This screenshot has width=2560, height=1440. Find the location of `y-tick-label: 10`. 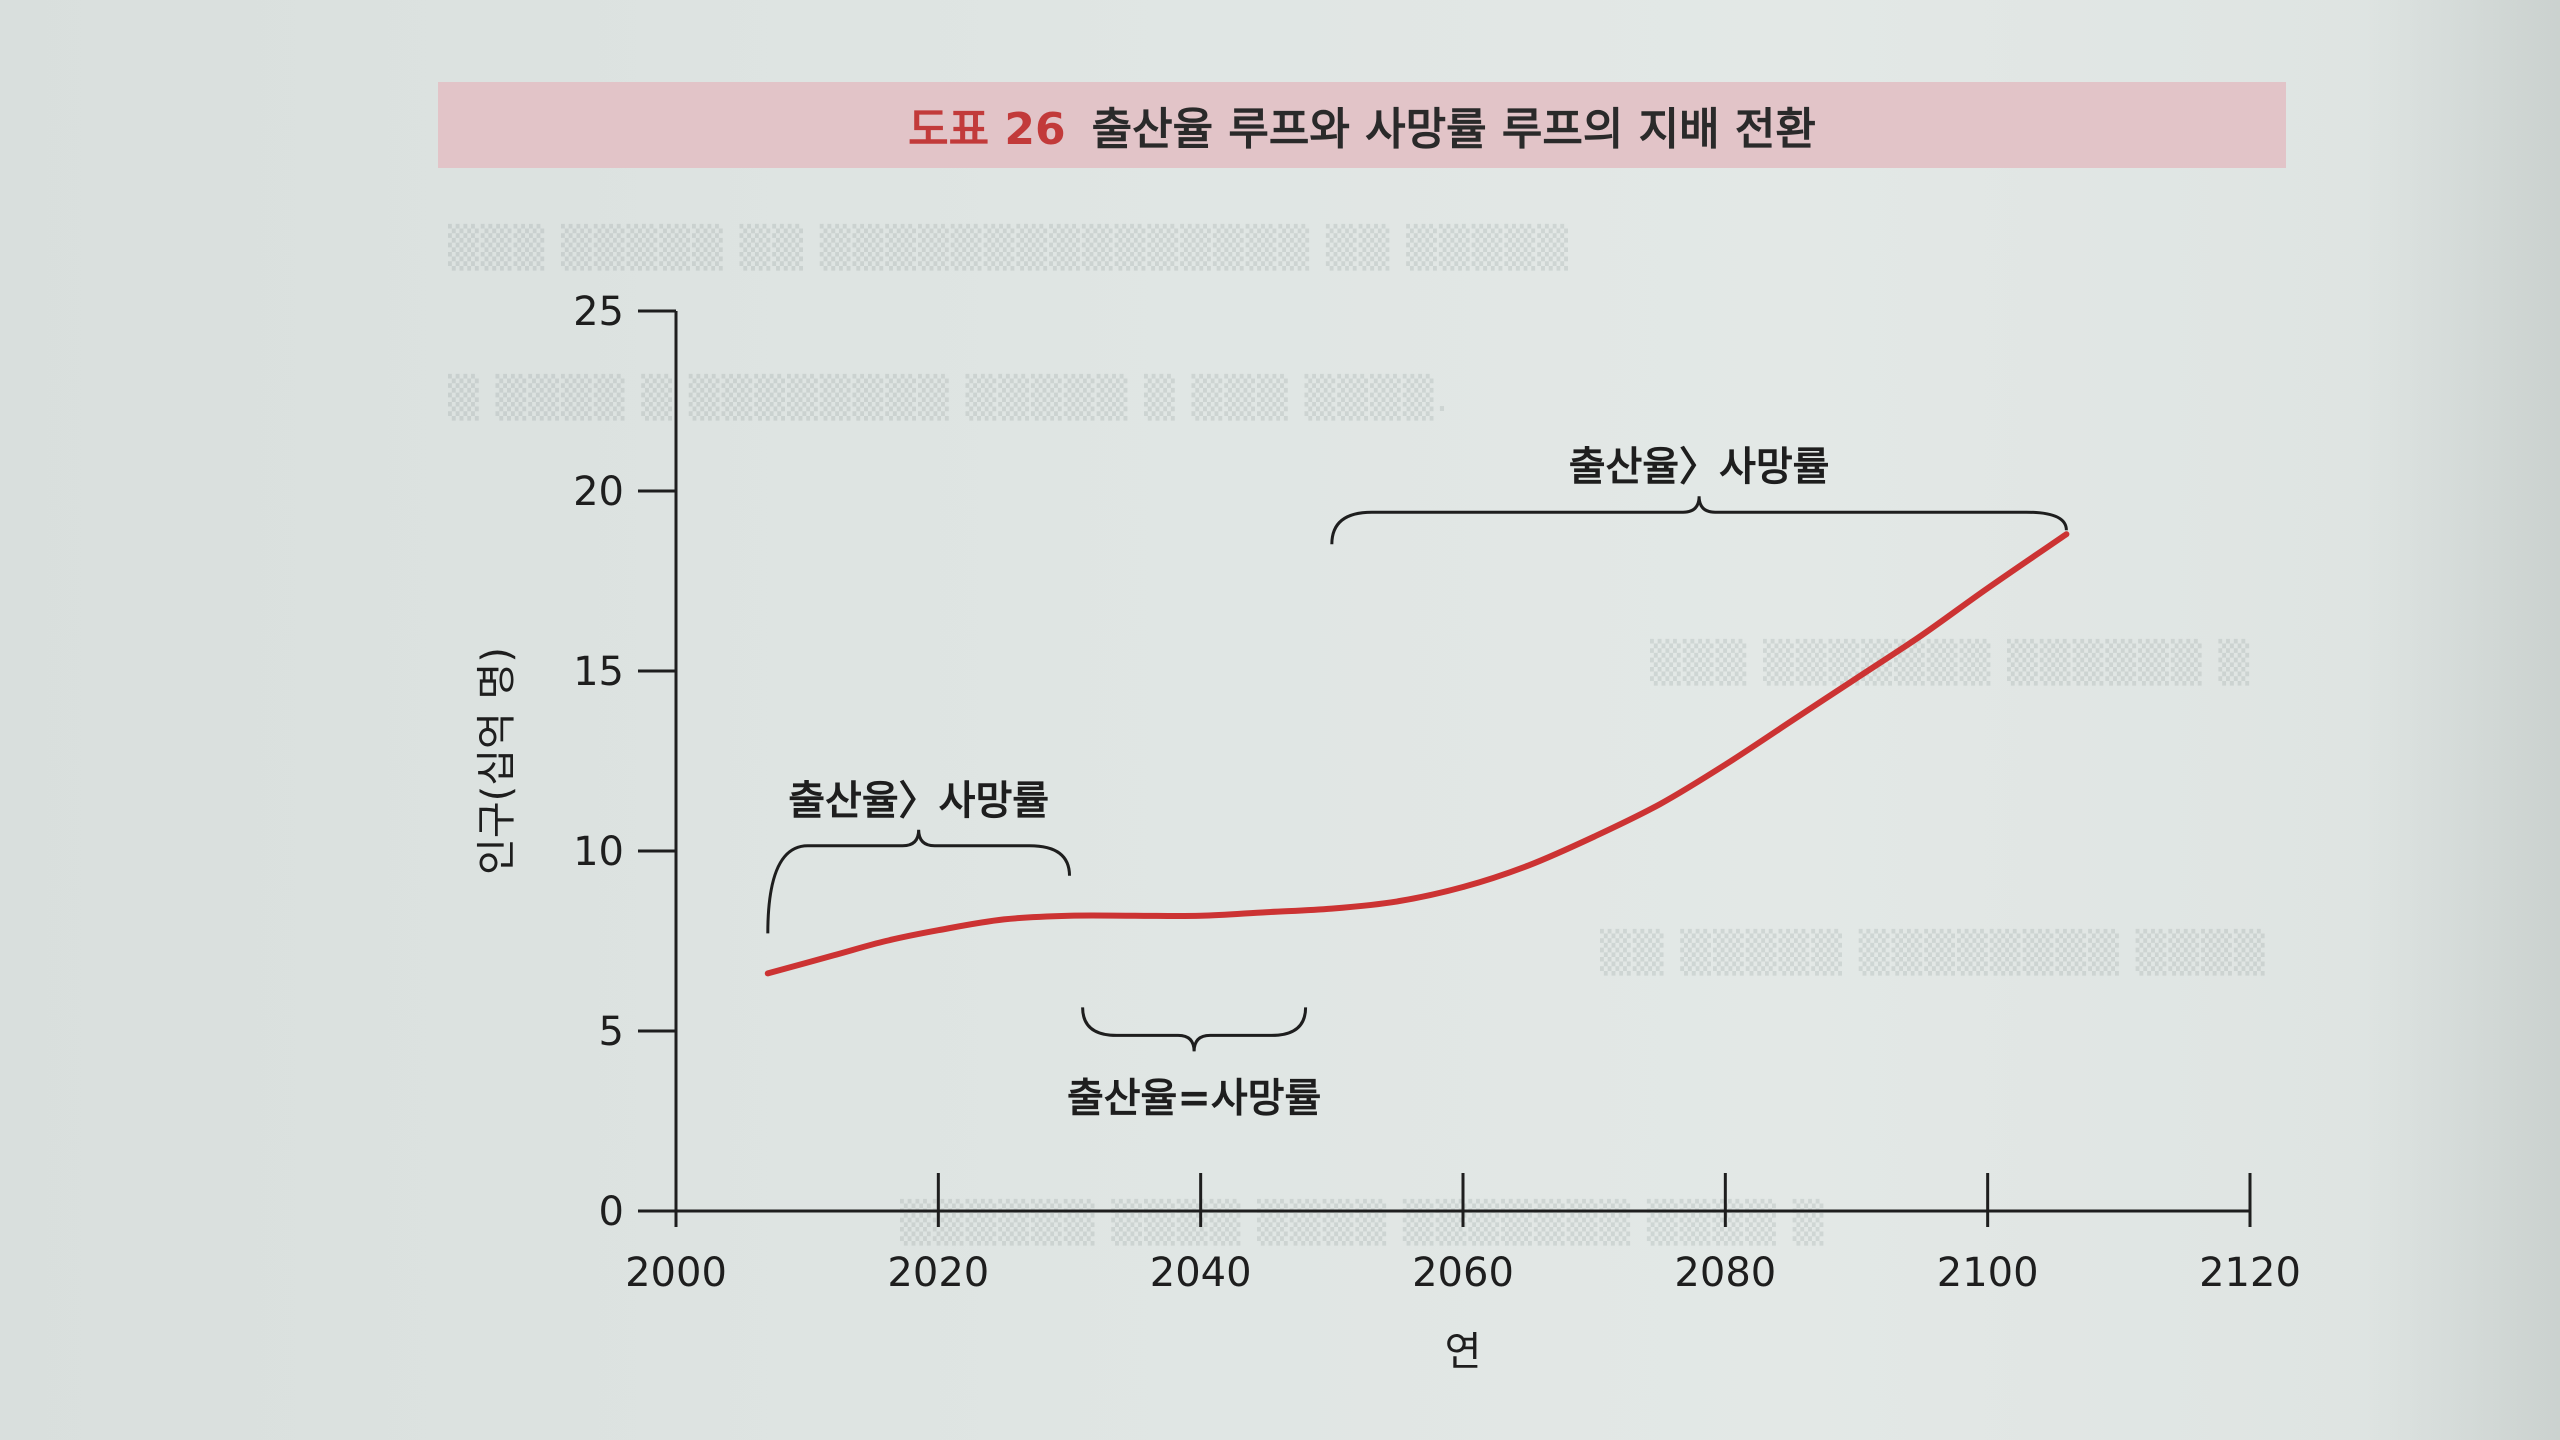

y-tick-label: 10 is located at coordinates (598, 852).